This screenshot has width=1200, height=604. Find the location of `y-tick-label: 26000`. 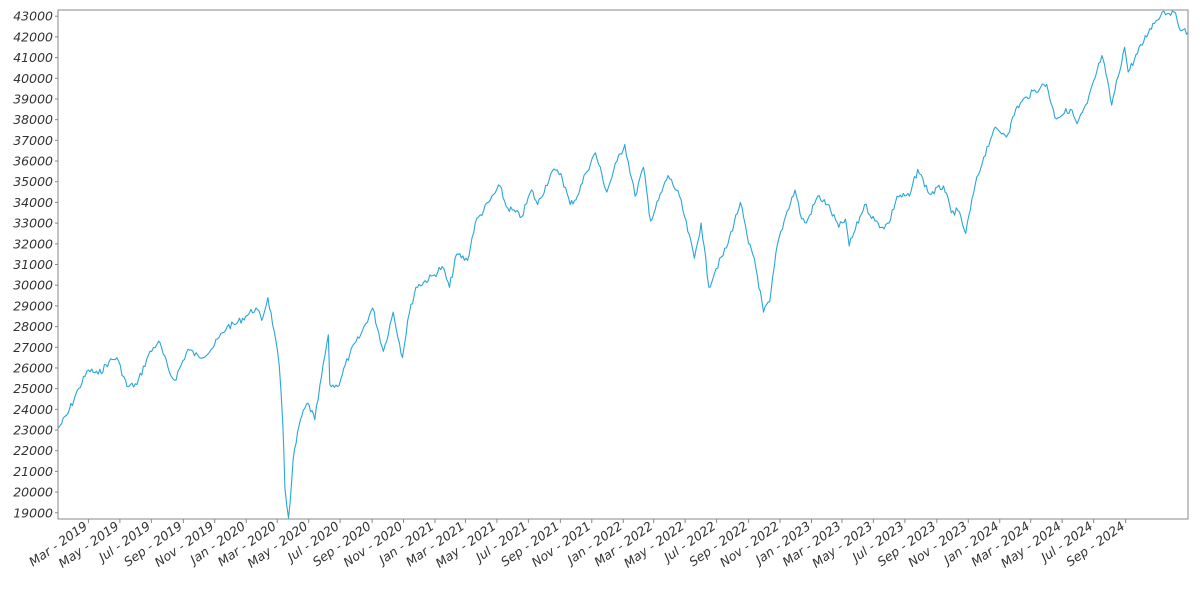

y-tick-label: 26000 is located at coordinates (33, 367).